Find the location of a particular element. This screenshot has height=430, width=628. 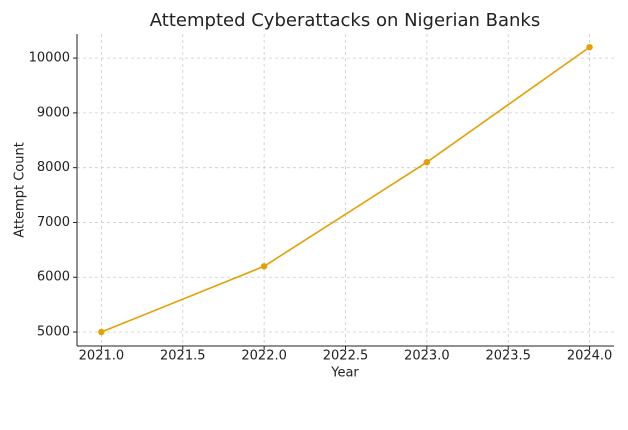

x-tick-label: 2023.0 is located at coordinates (427, 356).